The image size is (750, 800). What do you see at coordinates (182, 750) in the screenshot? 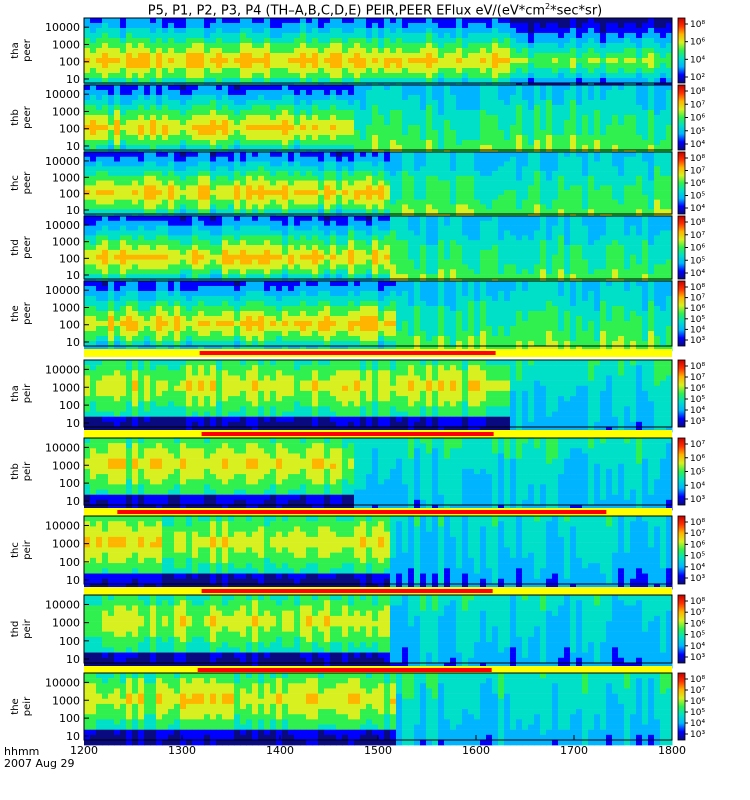
I see `x-tick-label: 1300` at bounding box center [182, 750].